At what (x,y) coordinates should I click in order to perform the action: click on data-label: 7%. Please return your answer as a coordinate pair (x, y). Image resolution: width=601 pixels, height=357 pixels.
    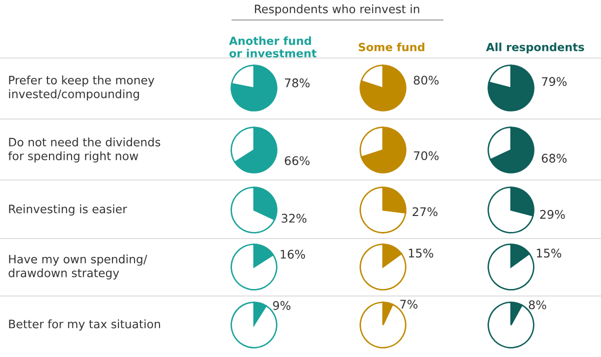
    Looking at the image, I should click on (409, 304).